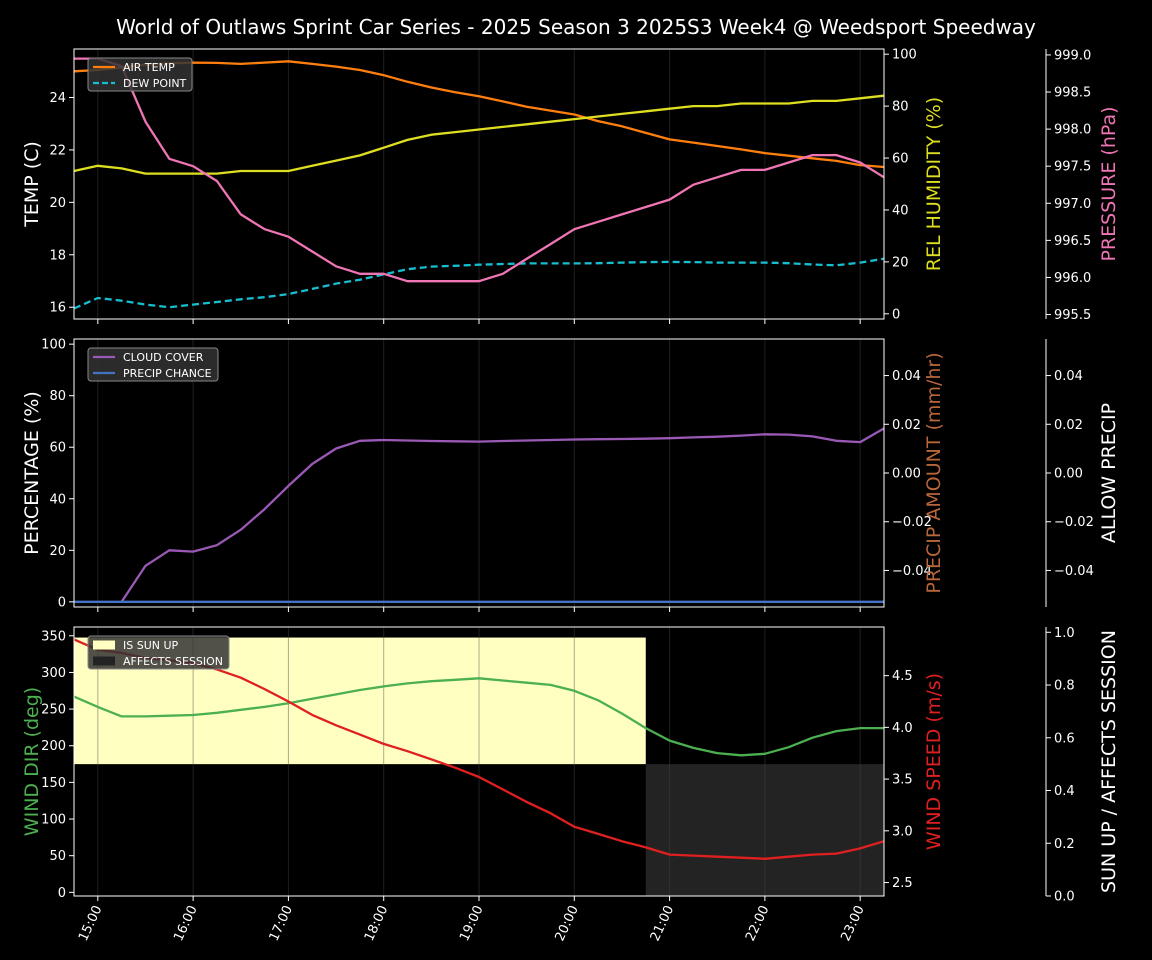  Describe the element at coordinates (151, 645) in the screenshot. I see `is-sun-up-legend-label: IS SUN UP` at that location.